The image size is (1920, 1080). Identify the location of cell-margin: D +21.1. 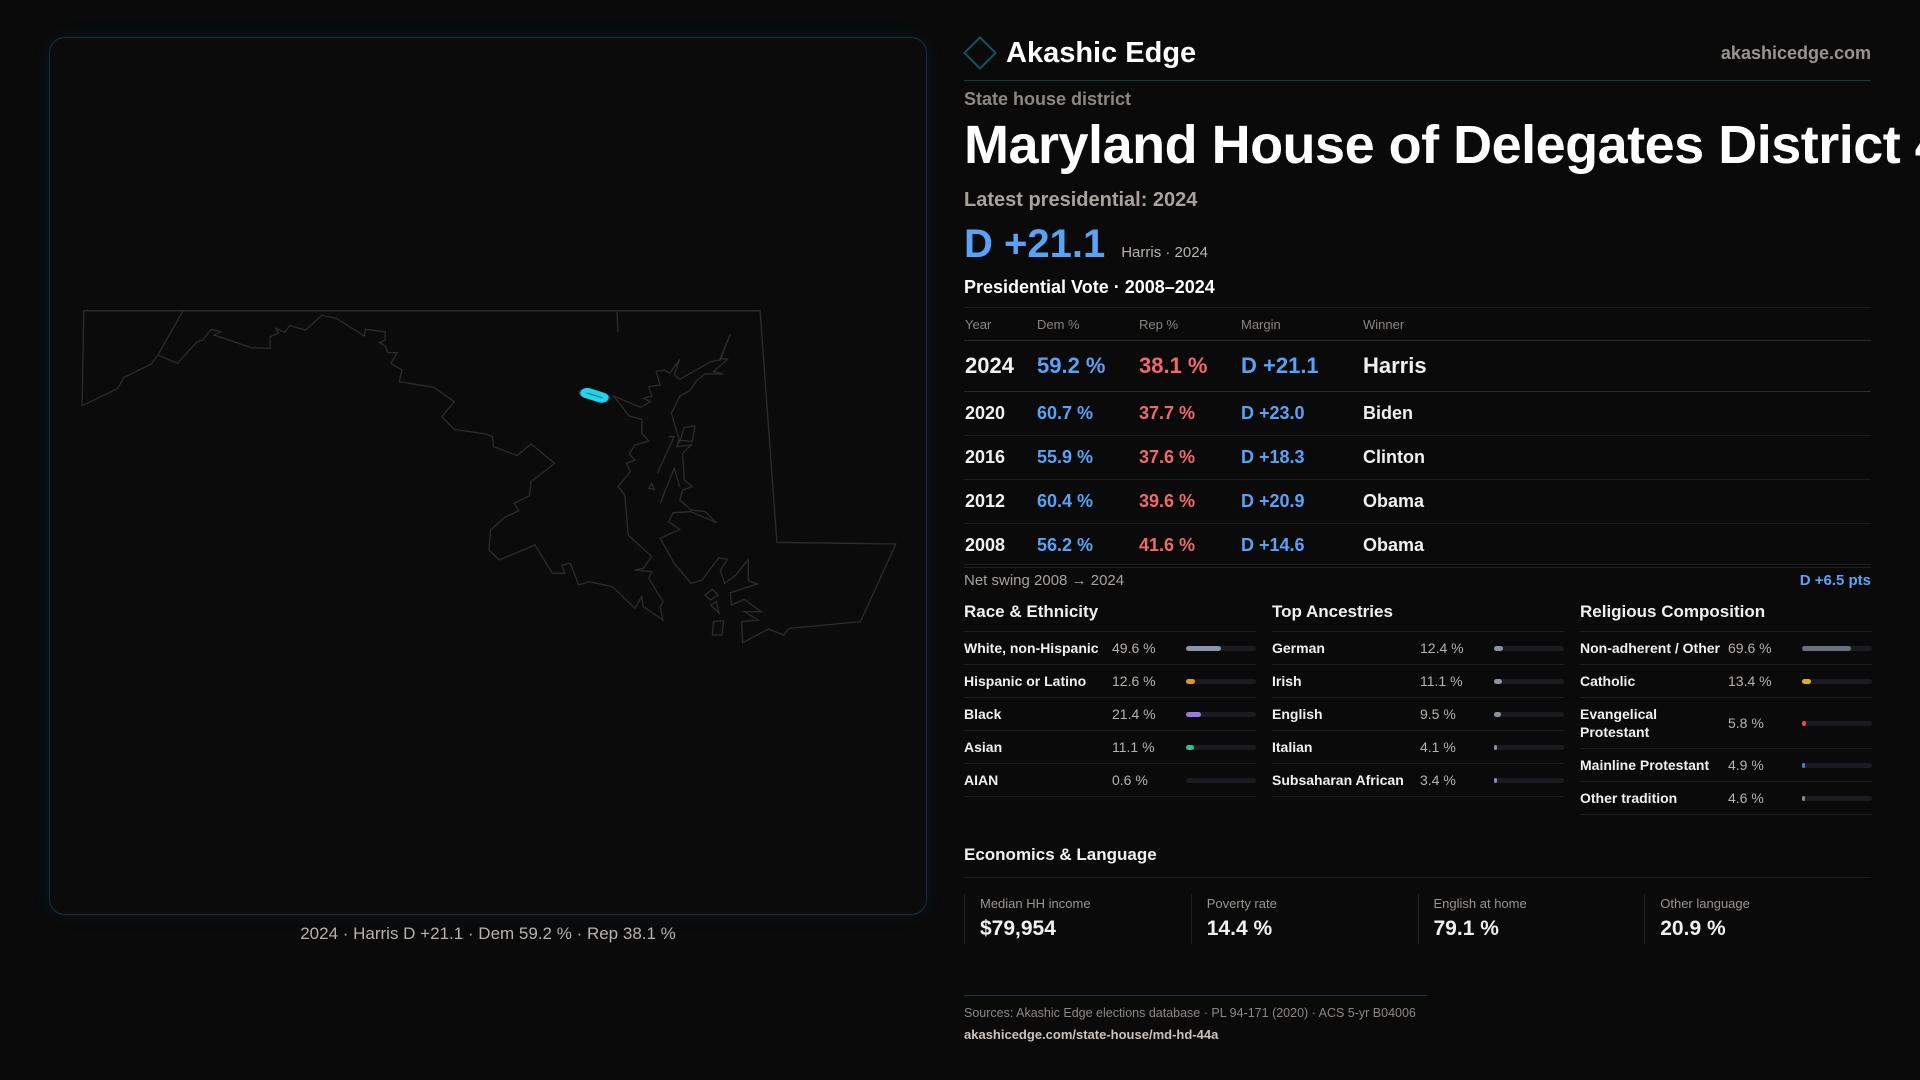
(1301, 366).